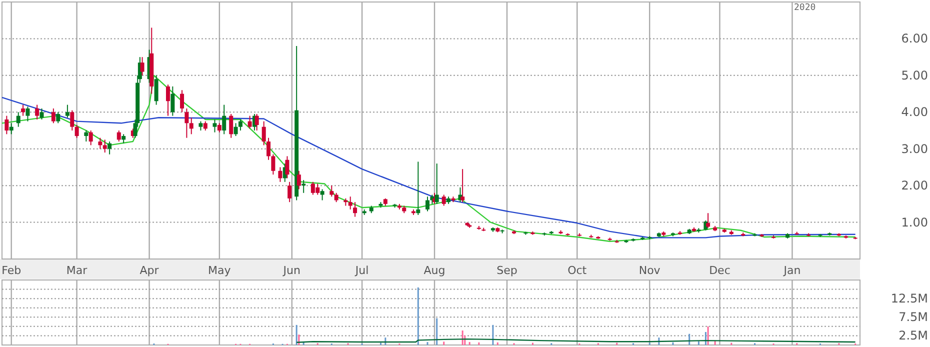 Image resolution: width=930 pixels, height=347 pixels. I want to click on x-tick-label: Apr, so click(150, 270).